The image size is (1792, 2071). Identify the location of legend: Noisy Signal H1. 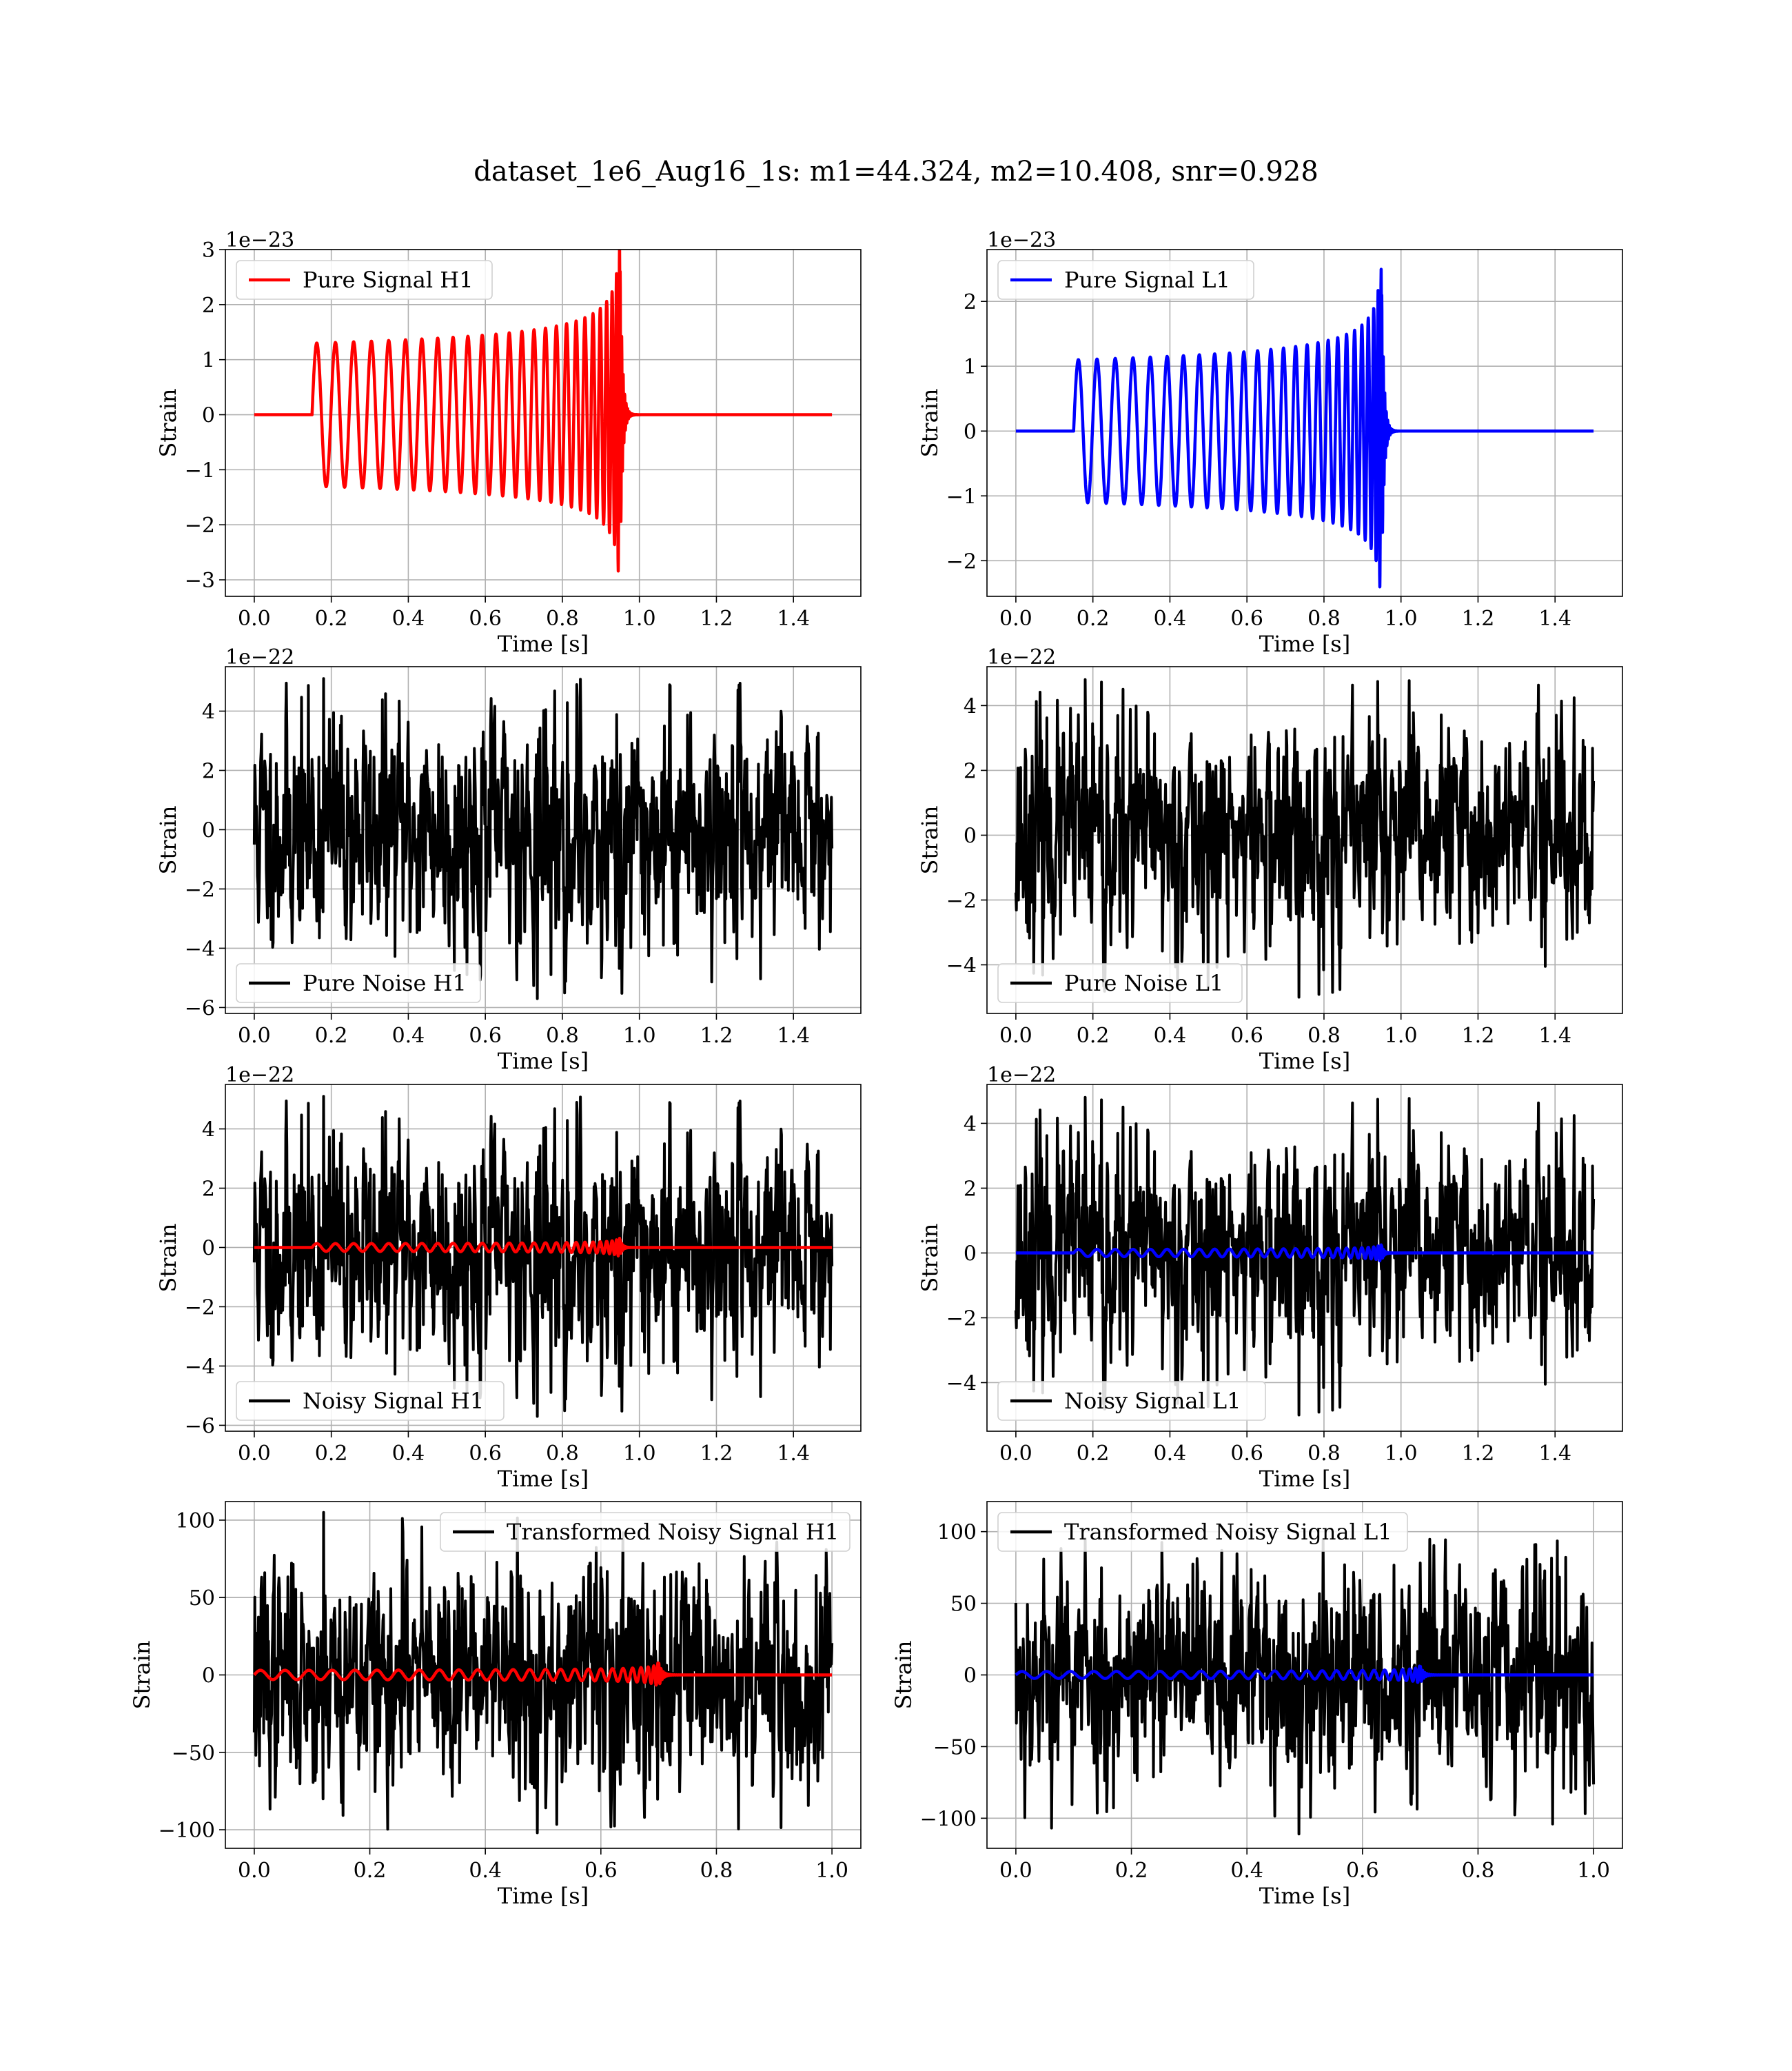
(370, 1401).